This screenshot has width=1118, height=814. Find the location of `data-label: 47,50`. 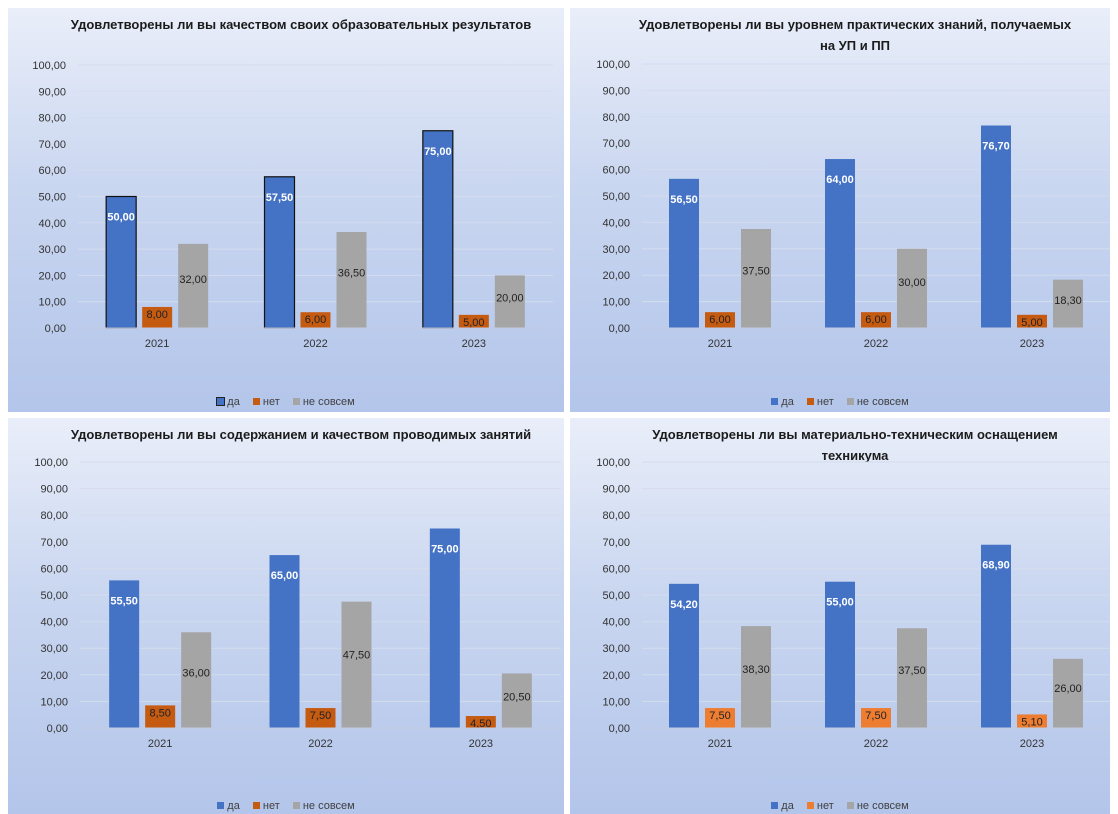

data-label: 47,50 is located at coordinates (357, 656).